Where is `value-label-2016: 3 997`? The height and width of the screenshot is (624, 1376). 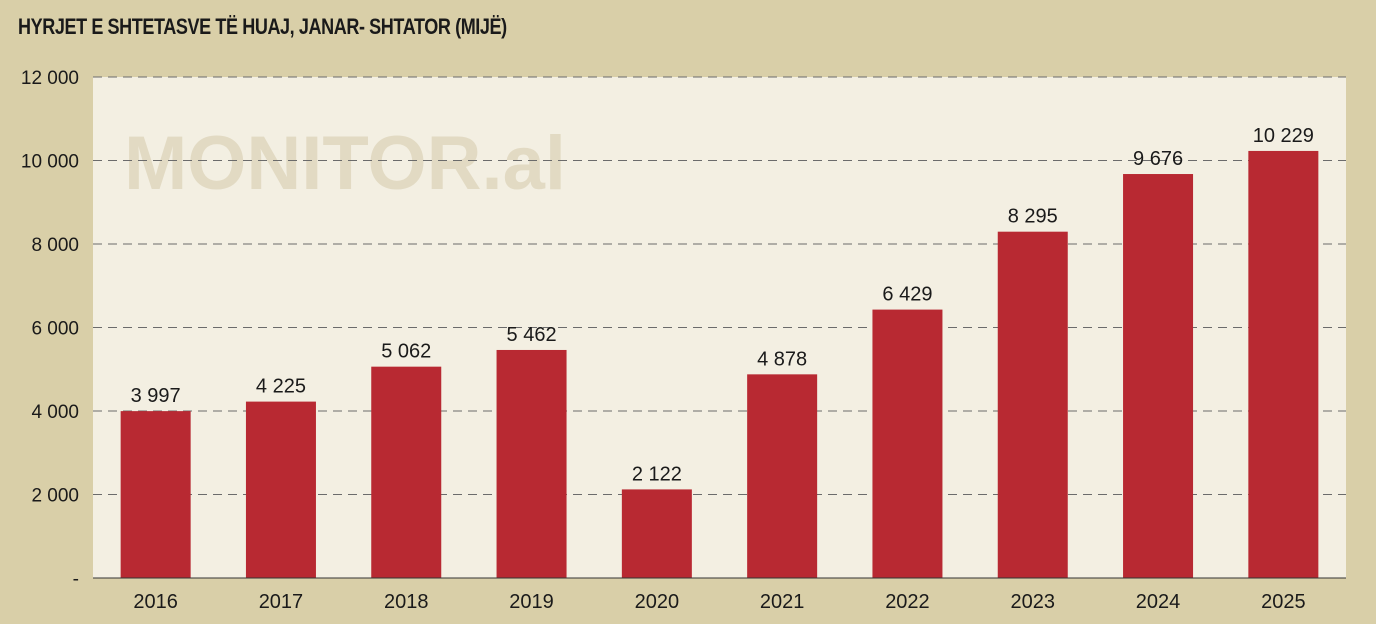 value-label-2016: 3 997 is located at coordinates (156, 396).